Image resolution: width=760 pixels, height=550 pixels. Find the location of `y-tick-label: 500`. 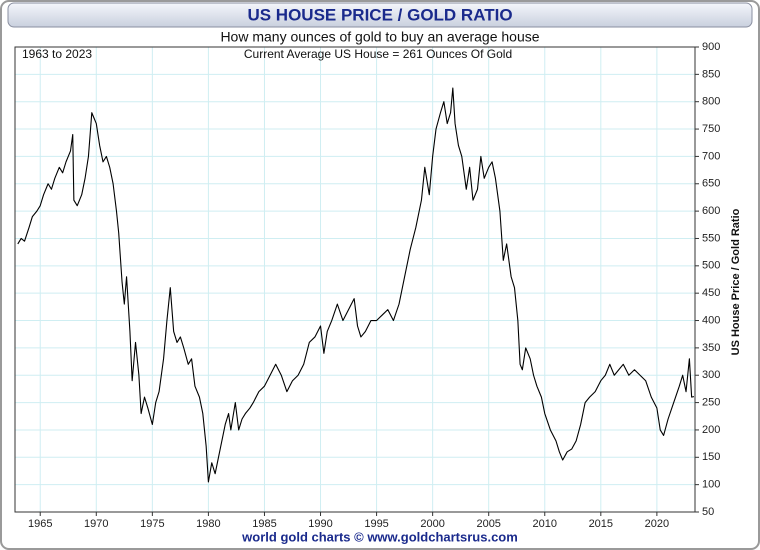

y-tick-label: 500 is located at coordinates (711, 266).